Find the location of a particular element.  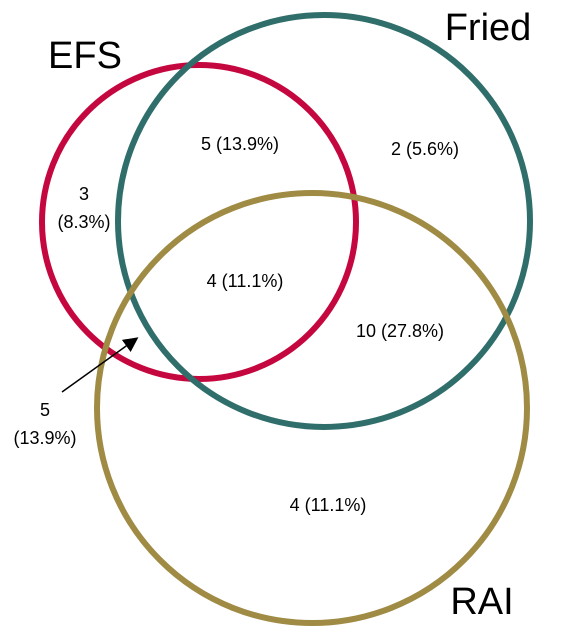

region-label: 2 (5.6%) is located at coordinates (425, 149).